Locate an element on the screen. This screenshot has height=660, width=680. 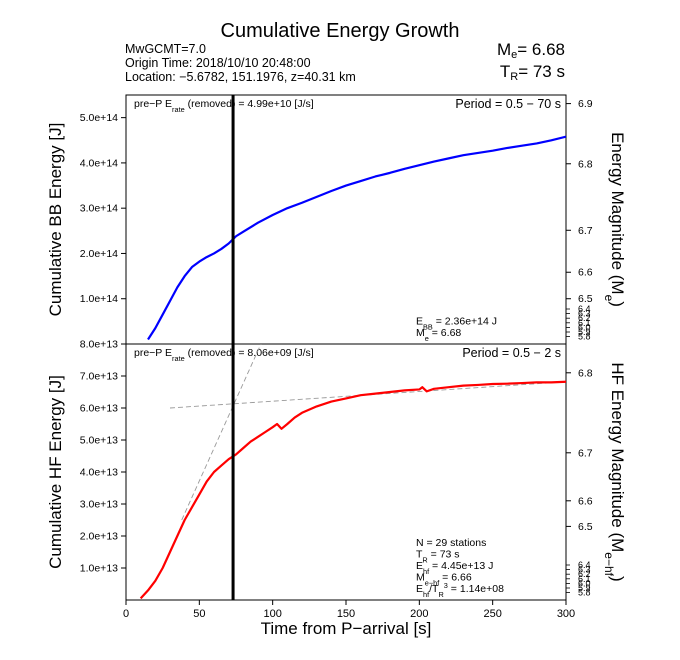
bb-period-label: Period = 0.5 − 70 s is located at coordinates (508, 104).